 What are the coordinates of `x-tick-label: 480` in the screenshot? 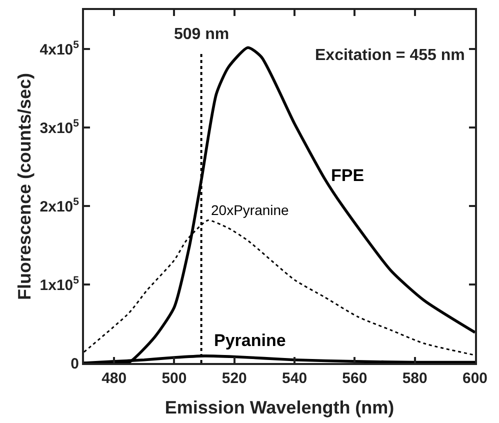 It's located at (114, 378).